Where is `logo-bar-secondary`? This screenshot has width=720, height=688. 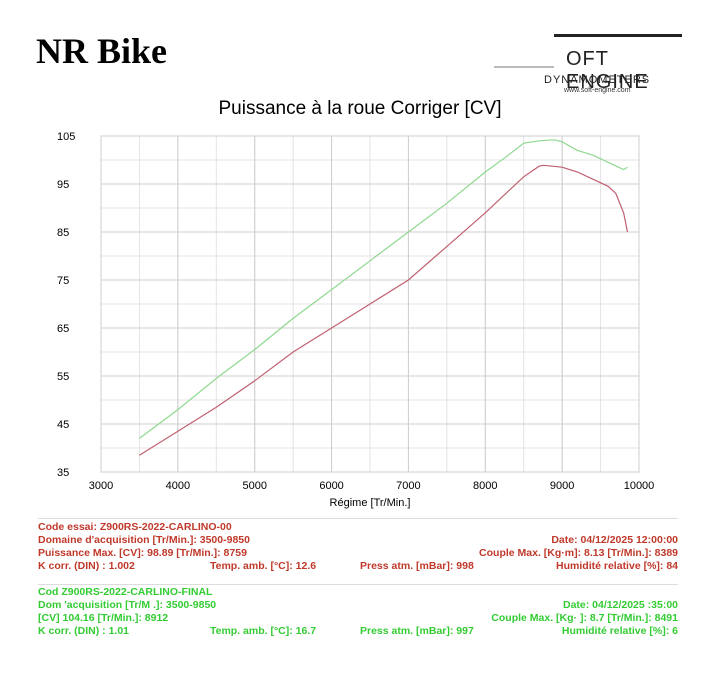
logo-bar-secondary is located at coordinates (524, 67).